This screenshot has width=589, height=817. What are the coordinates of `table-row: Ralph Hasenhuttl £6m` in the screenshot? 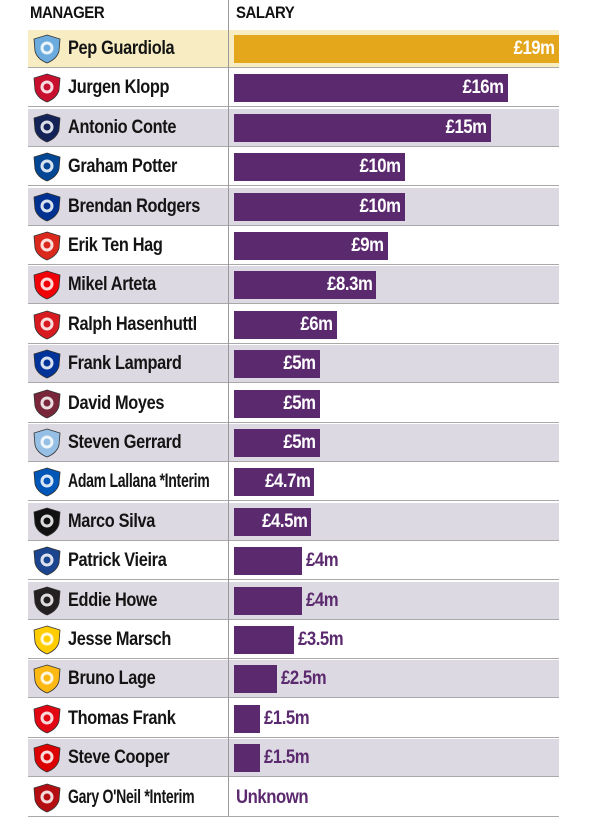 It's located at (293, 325).